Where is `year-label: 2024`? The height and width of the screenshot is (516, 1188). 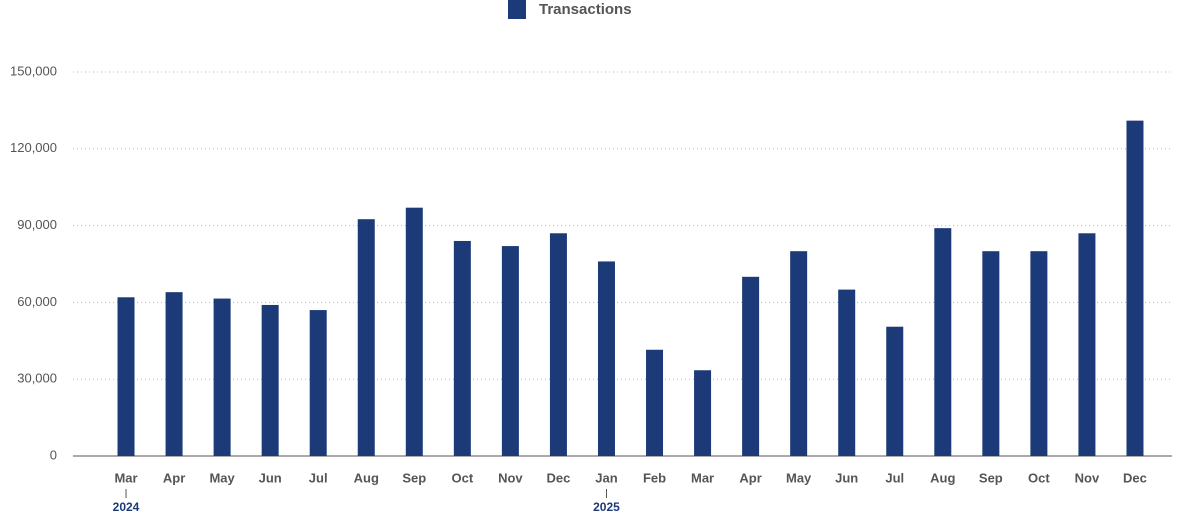
year-label: 2024 is located at coordinates (126, 507).